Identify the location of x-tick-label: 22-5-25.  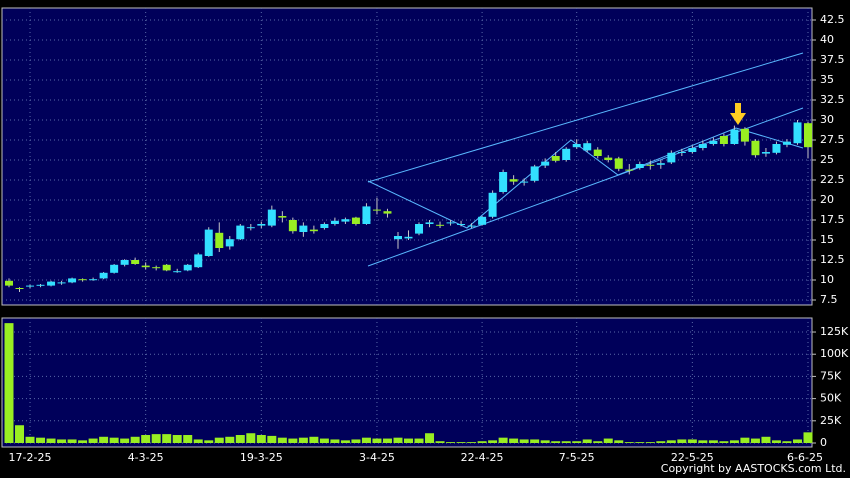
(692, 457).